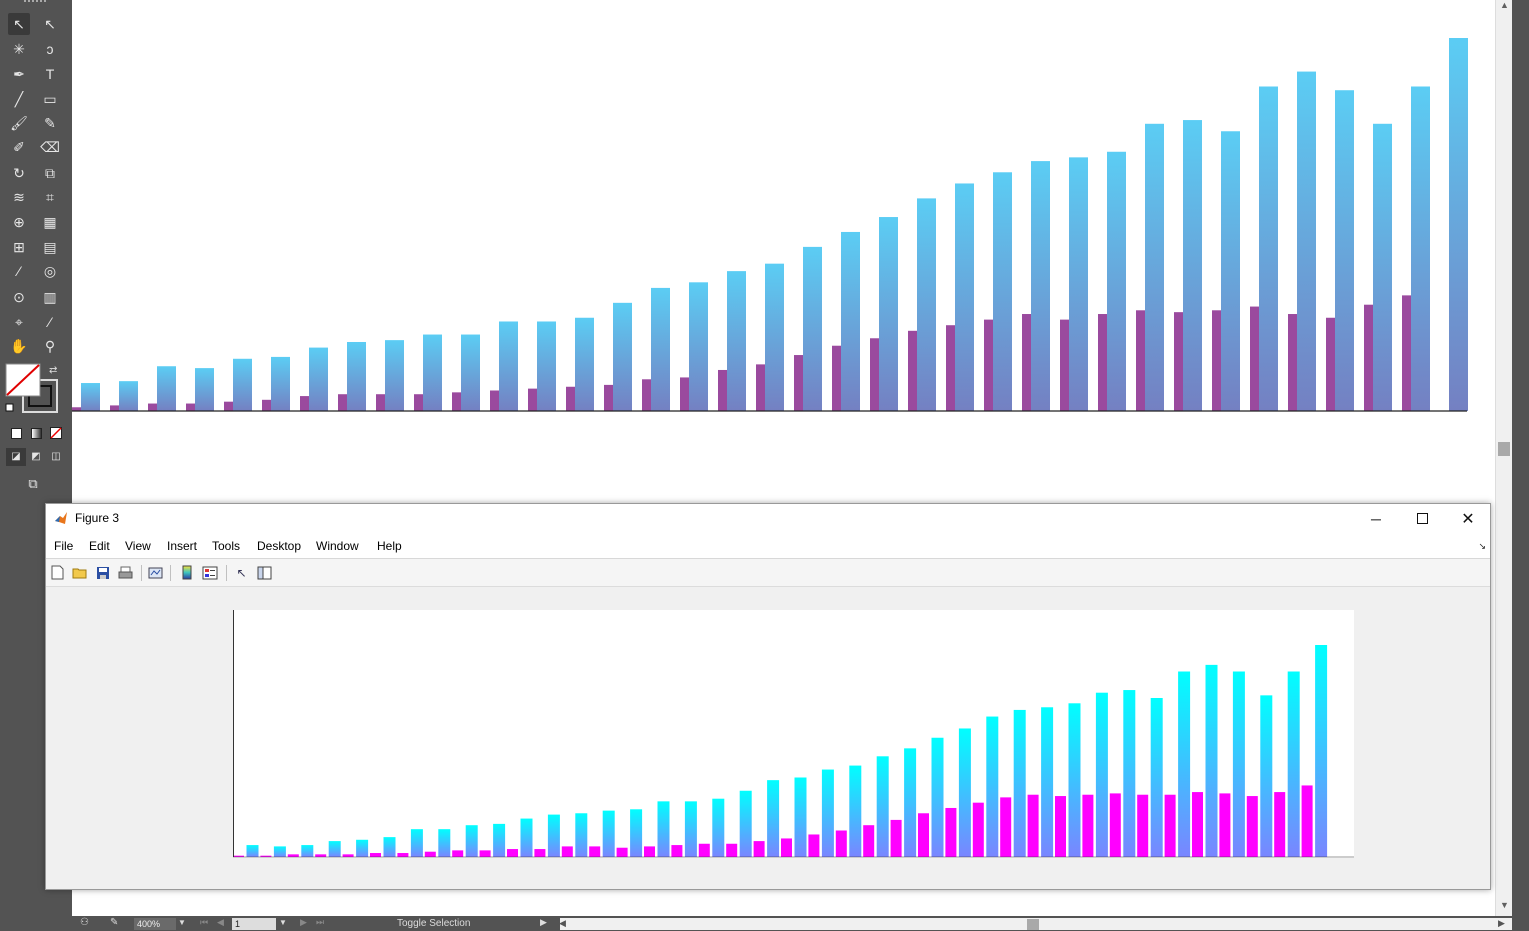 The width and height of the screenshot is (1529, 931). What do you see at coordinates (19, 346) in the screenshot?
I see `hand-tool-icon: ✋` at bounding box center [19, 346].